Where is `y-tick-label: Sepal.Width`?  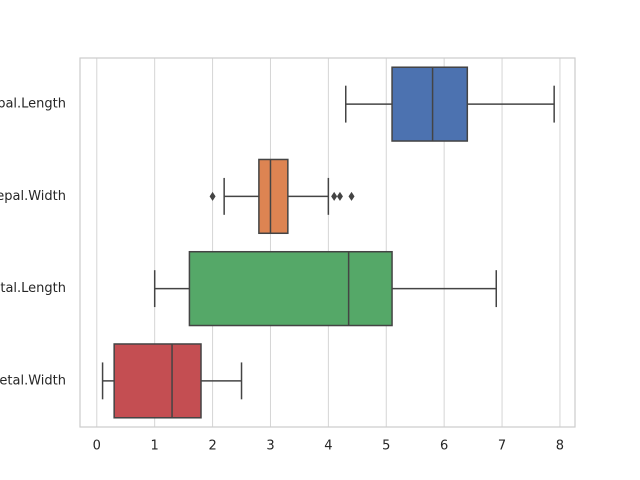 y-tick-label: Sepal.Width is located at coordinates (33, 196).